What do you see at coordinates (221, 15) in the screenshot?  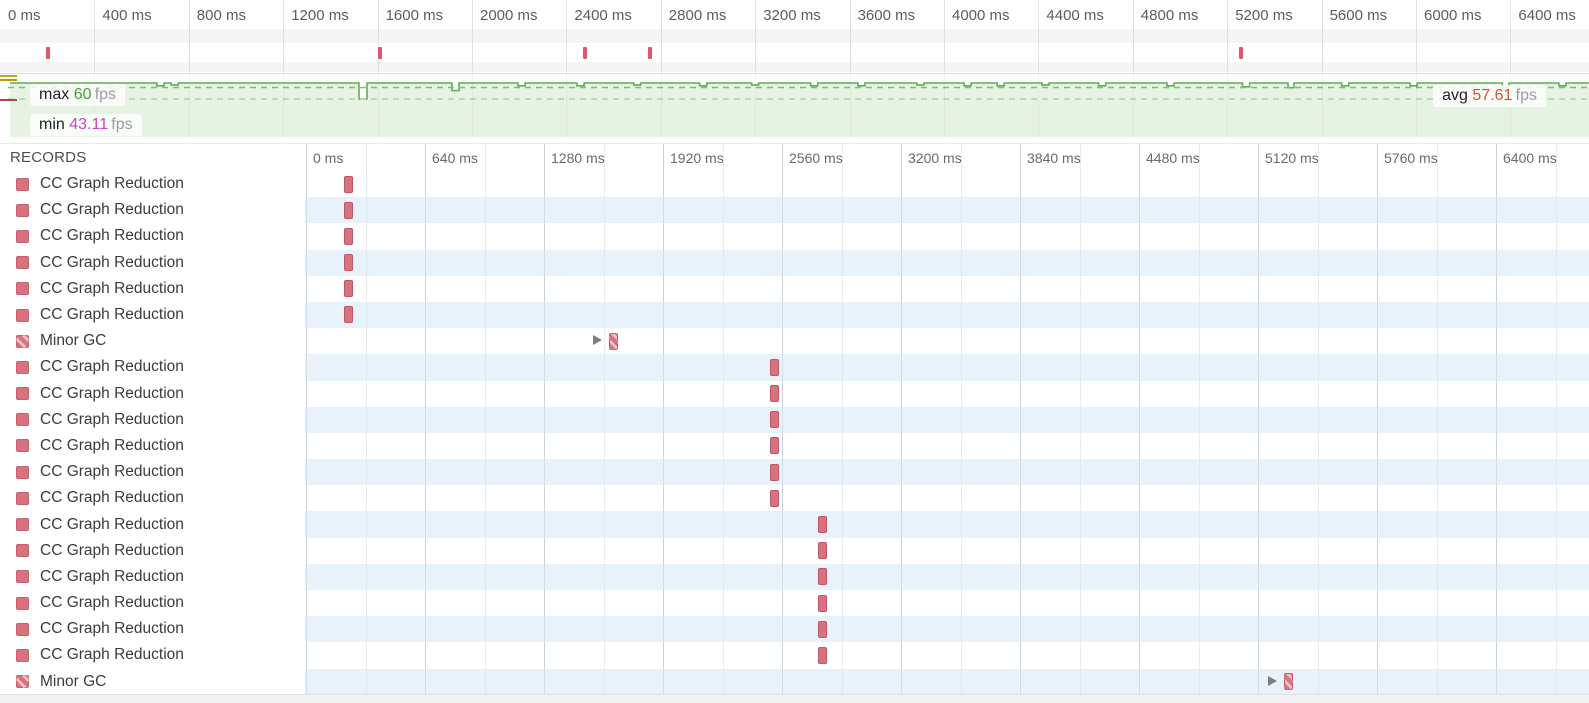 I see `overview-ruler-label: 800 ms` at bounding box center [221, 15].